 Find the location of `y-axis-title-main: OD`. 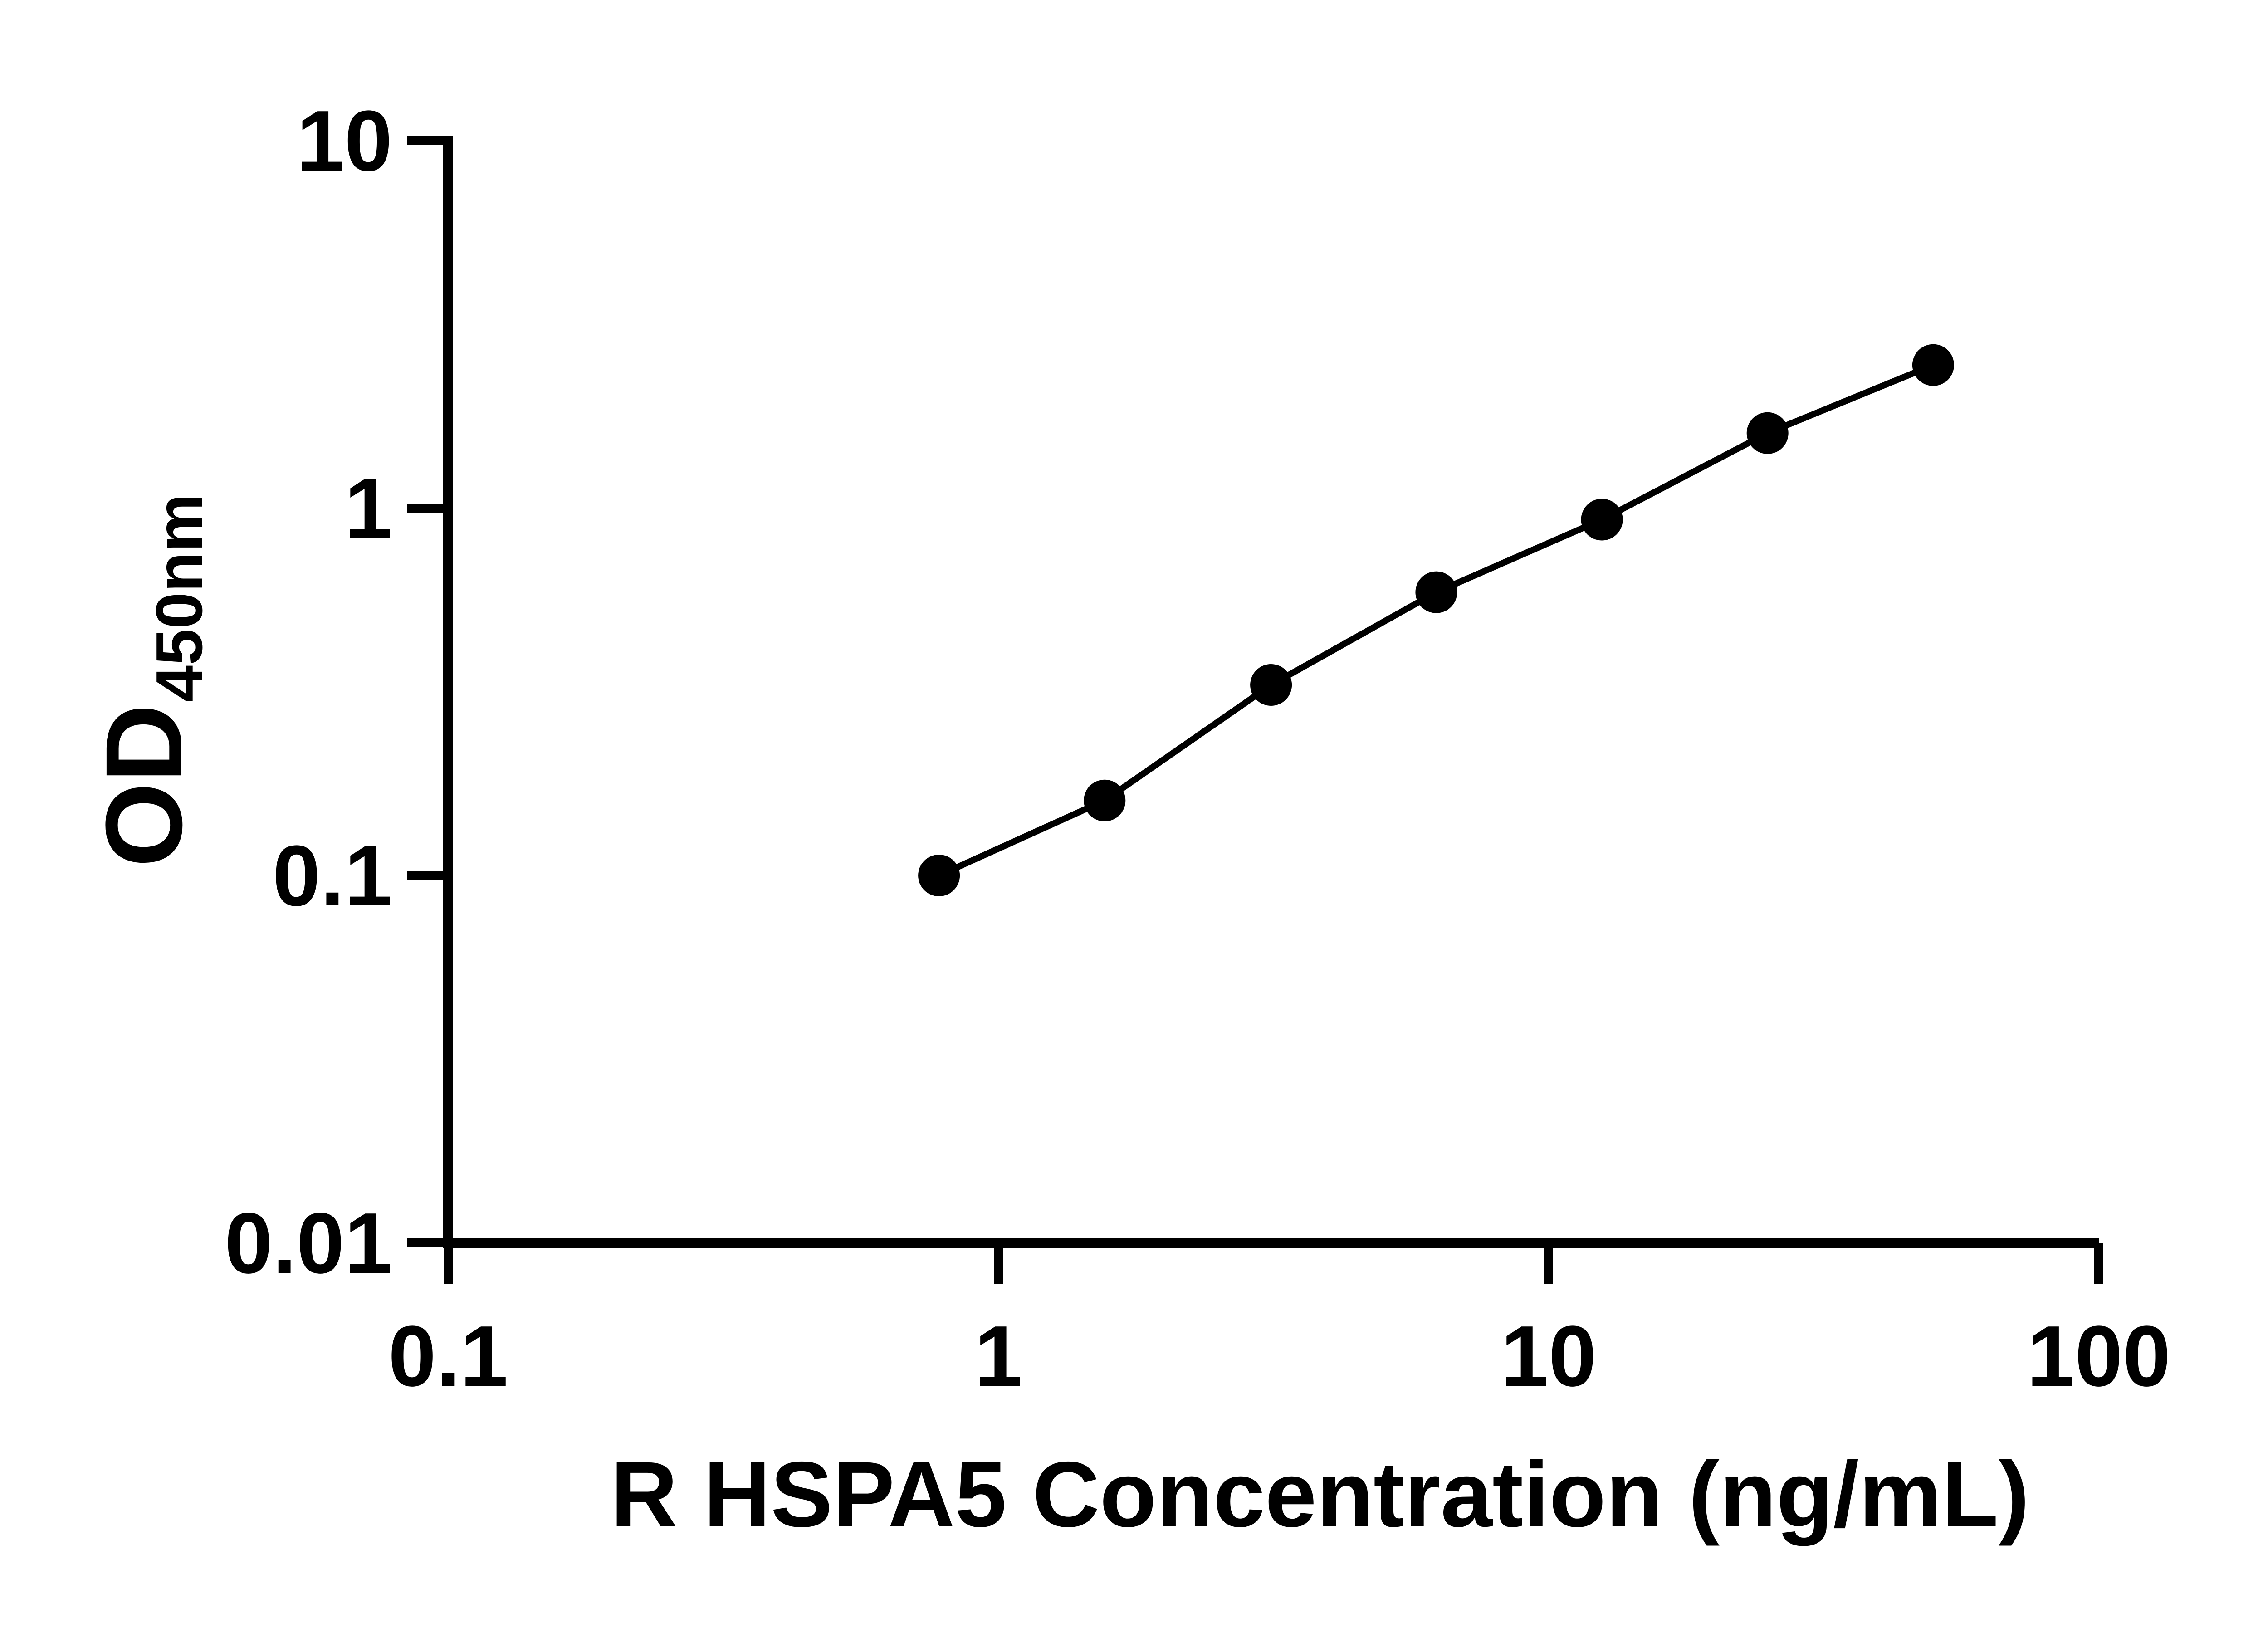

y-axis-title-main: OD is located at coordinates (144, 785).